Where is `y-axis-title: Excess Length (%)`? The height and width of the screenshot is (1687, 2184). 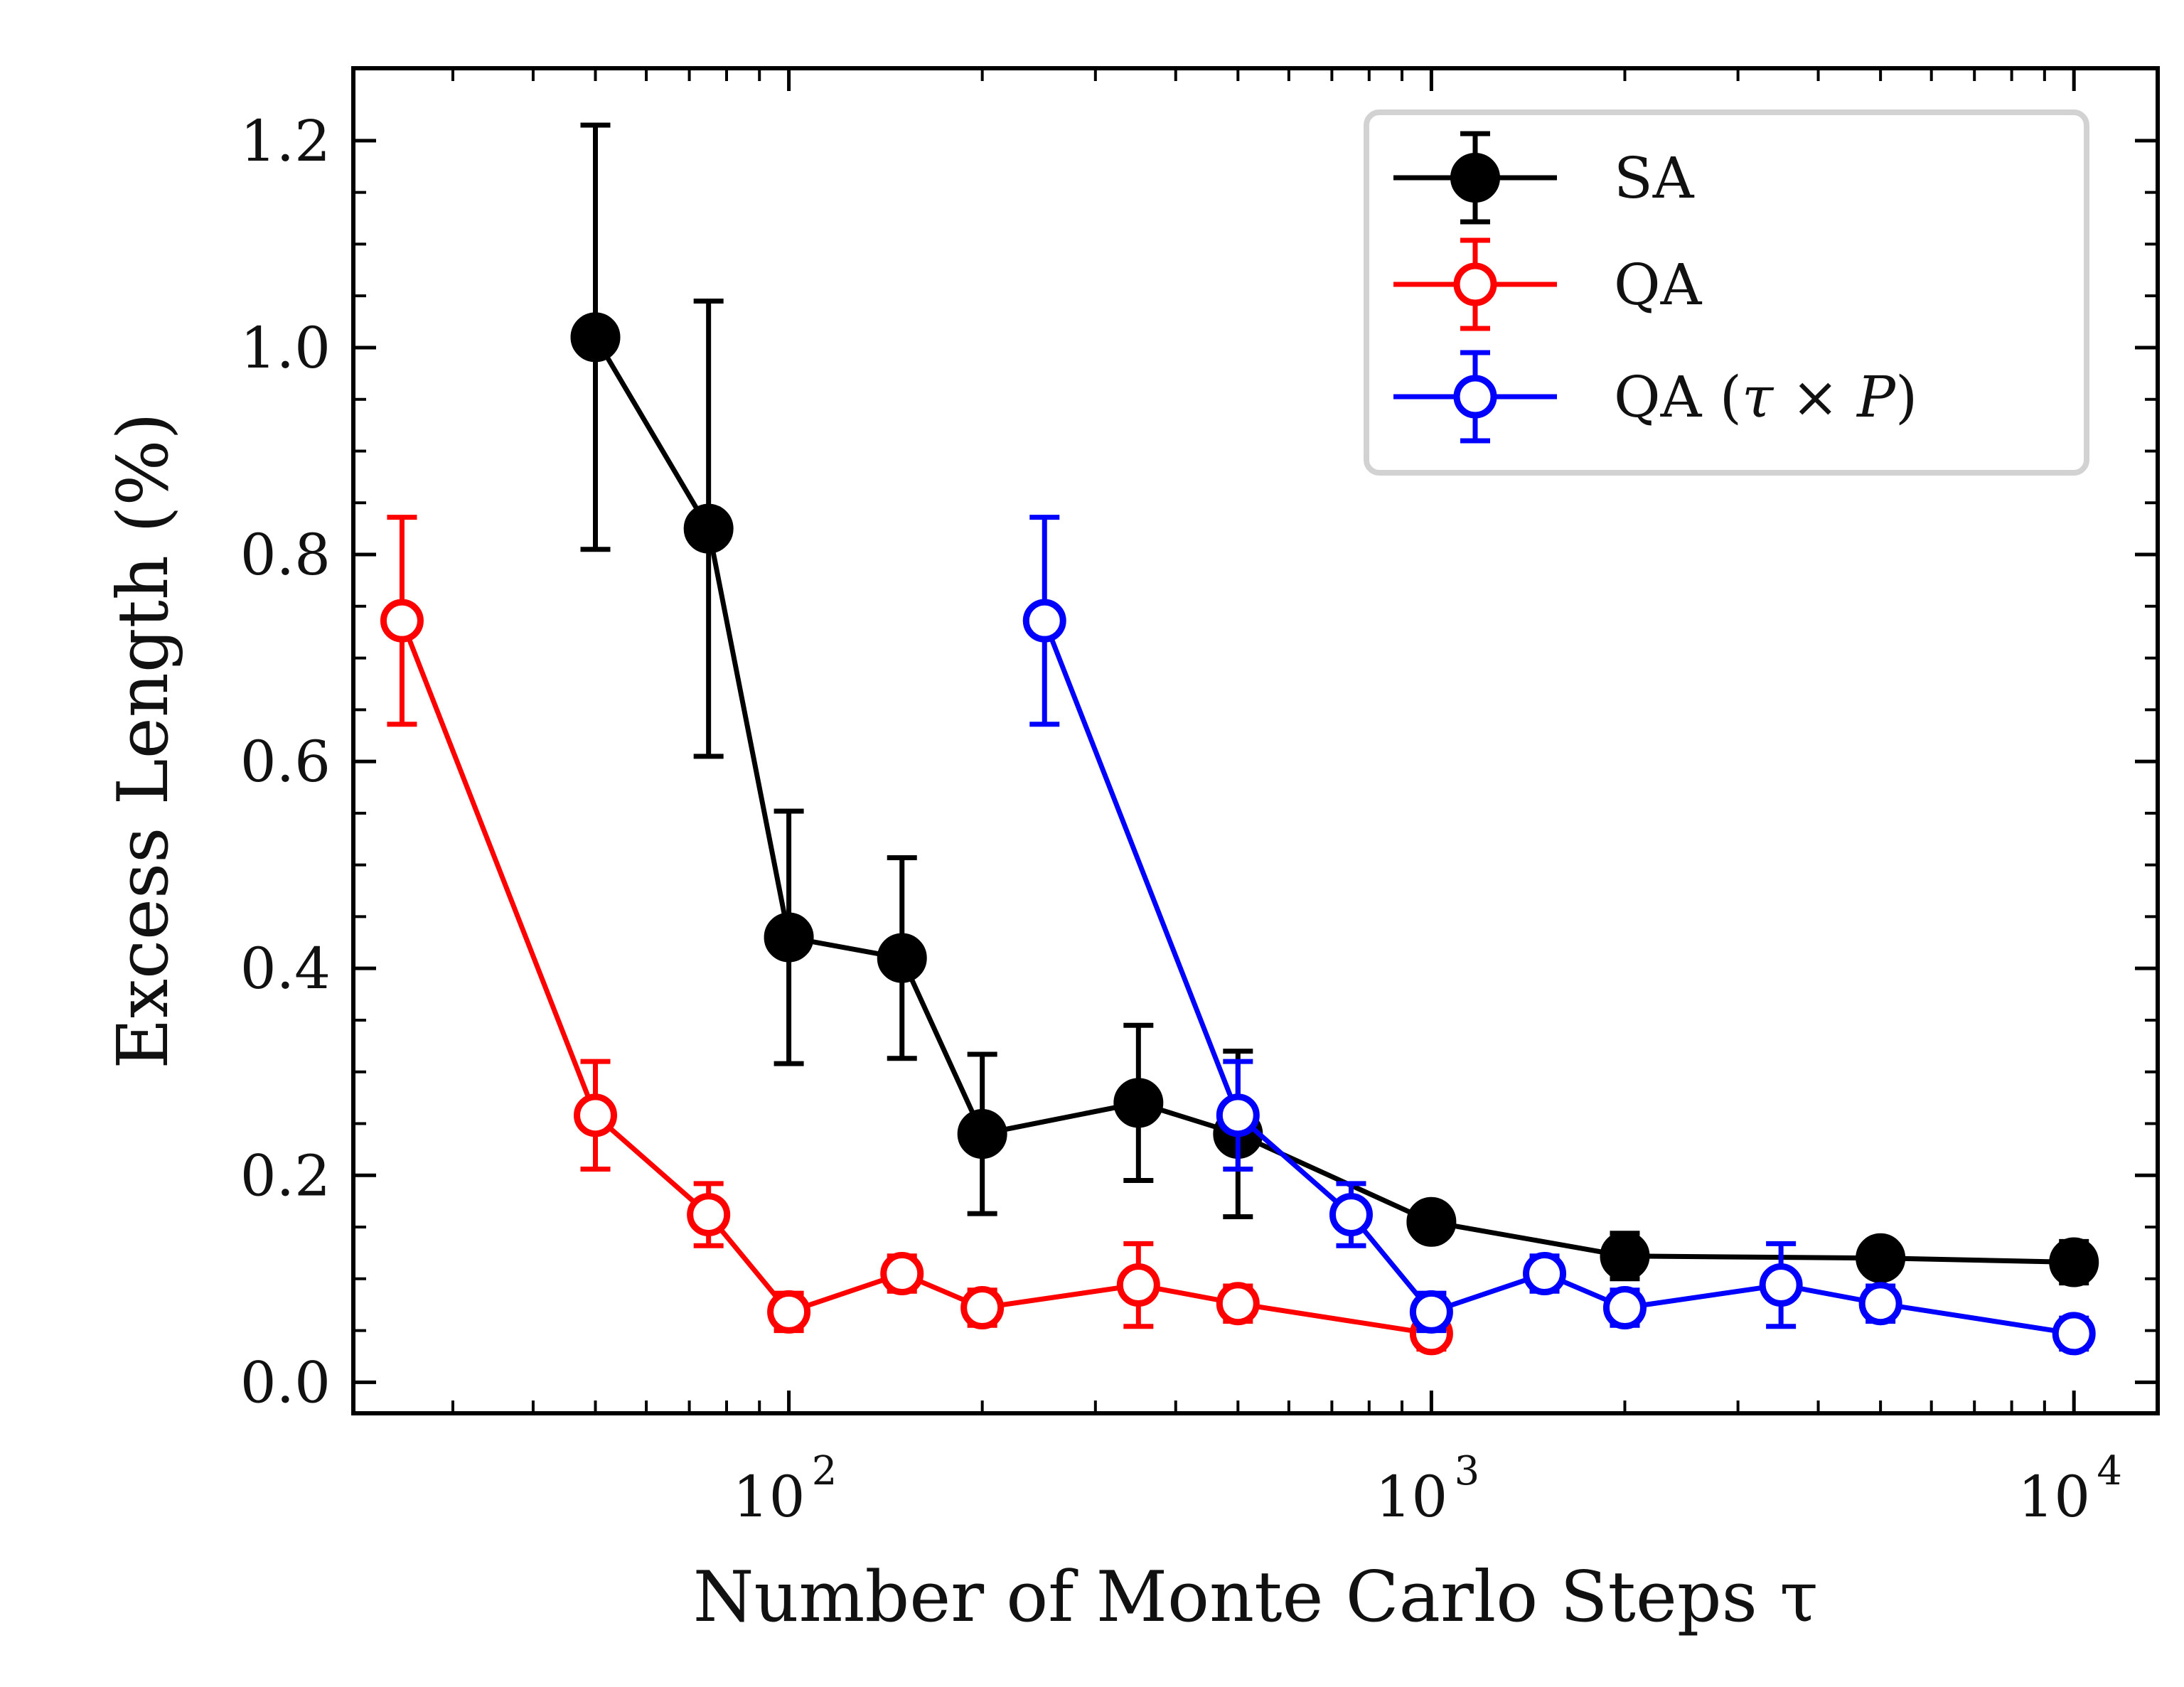 y-axis-title: Excess Length (%) is located at coordinates (144, 741).